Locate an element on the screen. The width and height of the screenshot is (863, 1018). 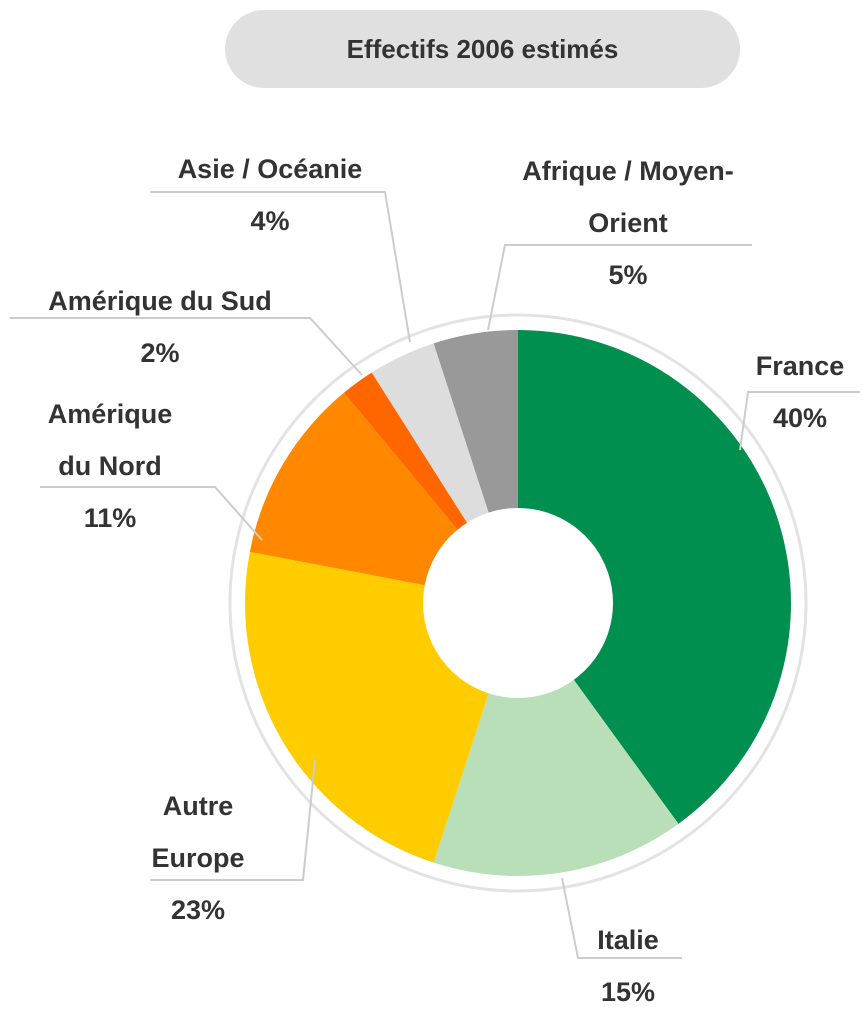
category-label: Italie is located at coordinates (628, 940).